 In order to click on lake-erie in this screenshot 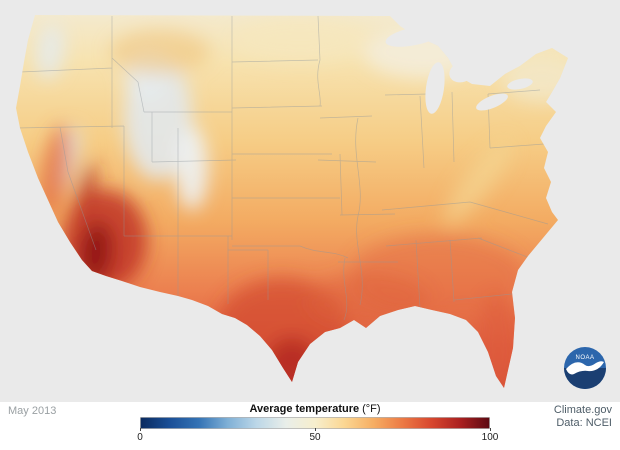, I will do `click(492, 102)`.